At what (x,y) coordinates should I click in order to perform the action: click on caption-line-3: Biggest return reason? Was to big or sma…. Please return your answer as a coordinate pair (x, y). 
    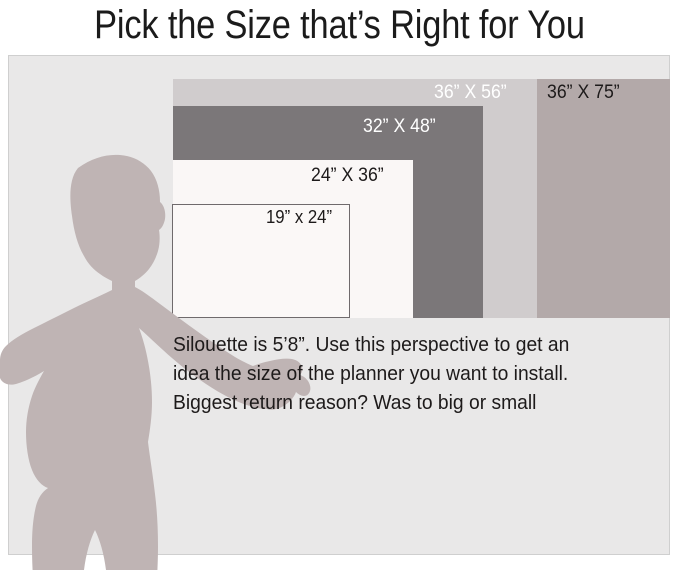
    Looking at the image, I should click on (355, 402).